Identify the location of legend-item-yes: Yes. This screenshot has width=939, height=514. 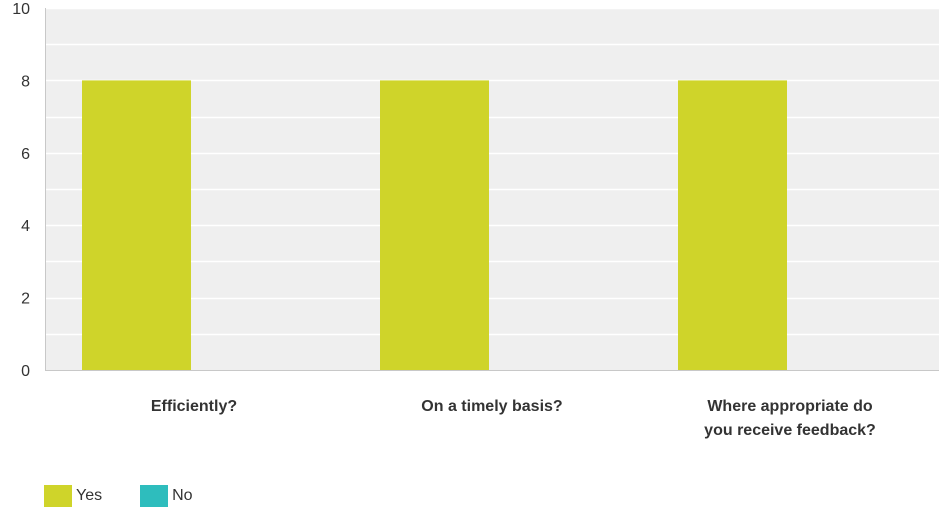
(73, 496).